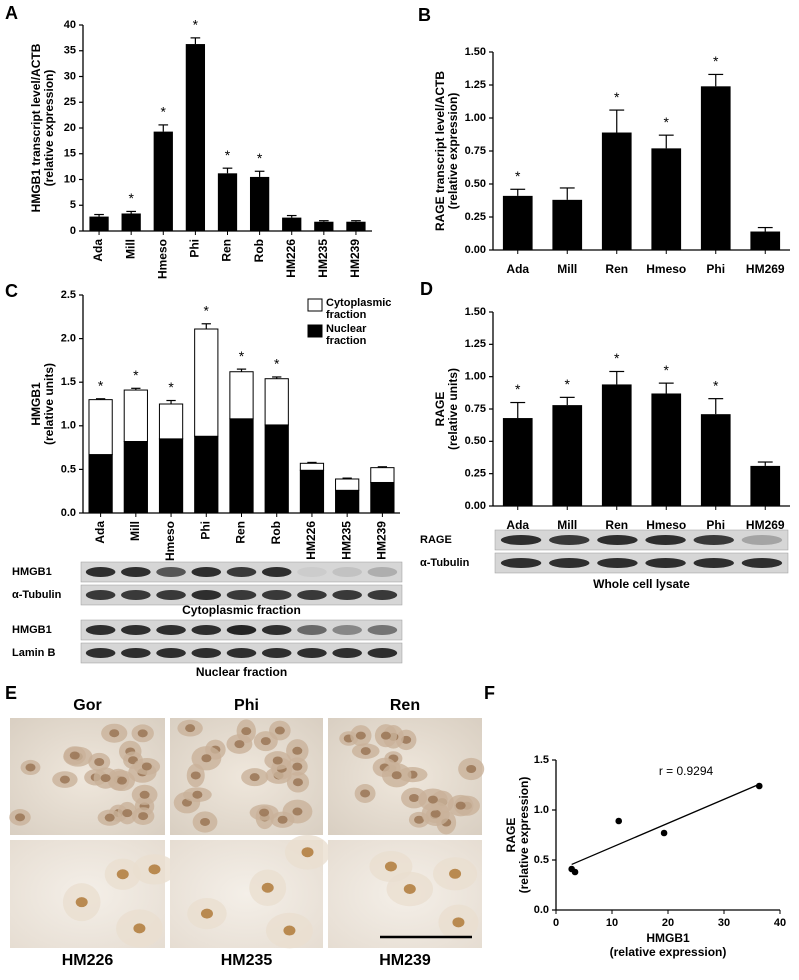 This screenshot has width=799, height=980. What do you see at coordinates (668, 923) in the screenshot?
I see `x-tick-label: 20` at bounding box center [668, 923].